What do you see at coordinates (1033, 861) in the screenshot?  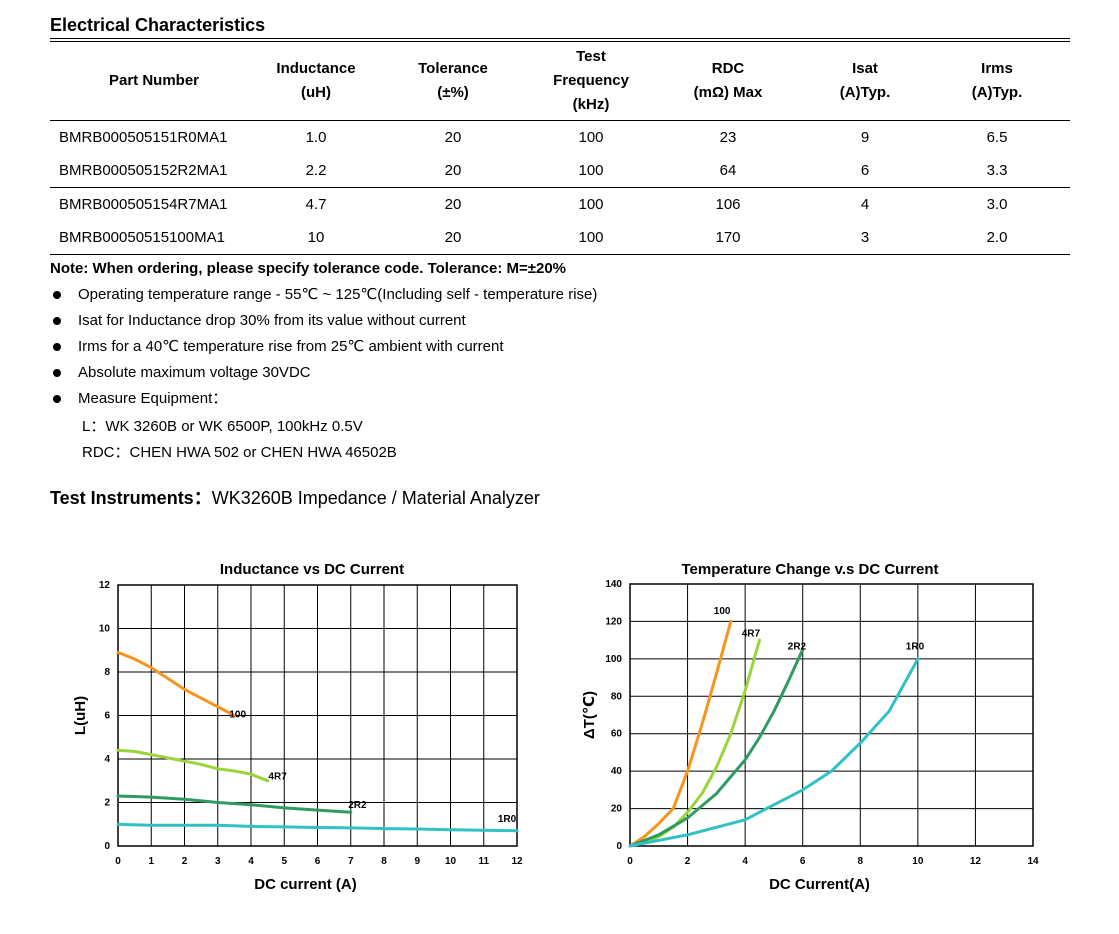 I see `x-tick-label: 14` at bounding box center [1033, 861].